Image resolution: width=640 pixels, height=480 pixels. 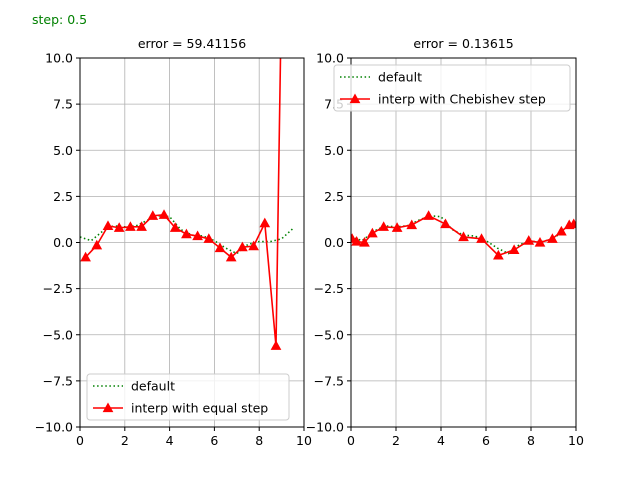 What do you see at coordinates (192, 43) in the screenshot?
I see `chart-title: error = 59.41156` at bounding box center [192, 43].